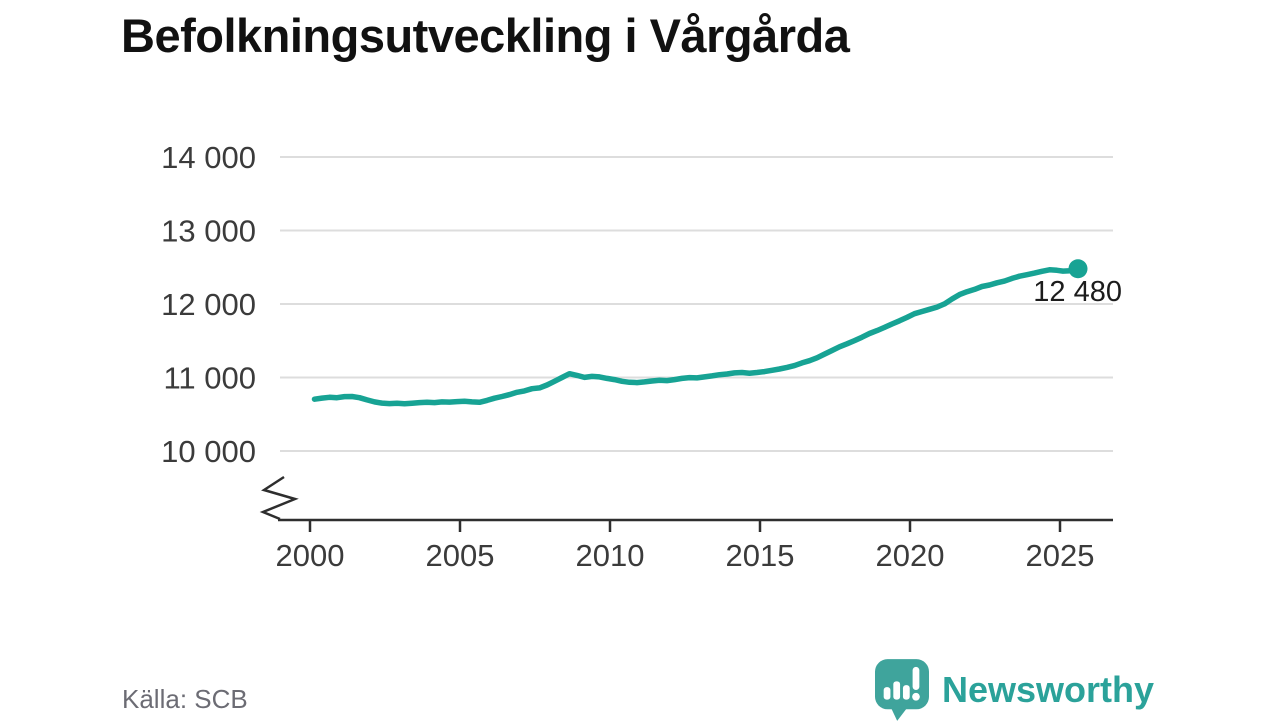 The width and height of the screenshot is (1280, 721). Describe the element at coordinates (1078, 269) in the screenshot. I see `last-value-dot` at that location.